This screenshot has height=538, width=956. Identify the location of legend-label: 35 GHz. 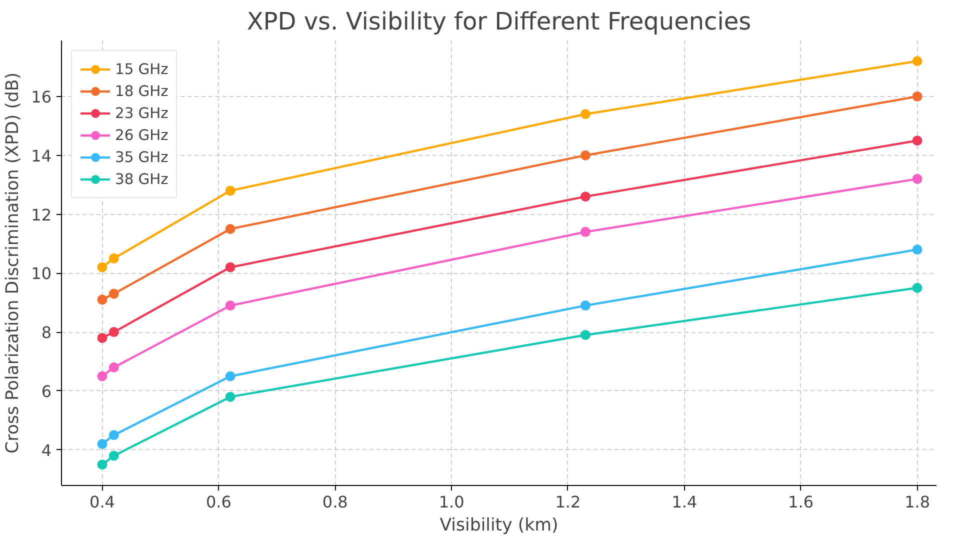
(141, 157).